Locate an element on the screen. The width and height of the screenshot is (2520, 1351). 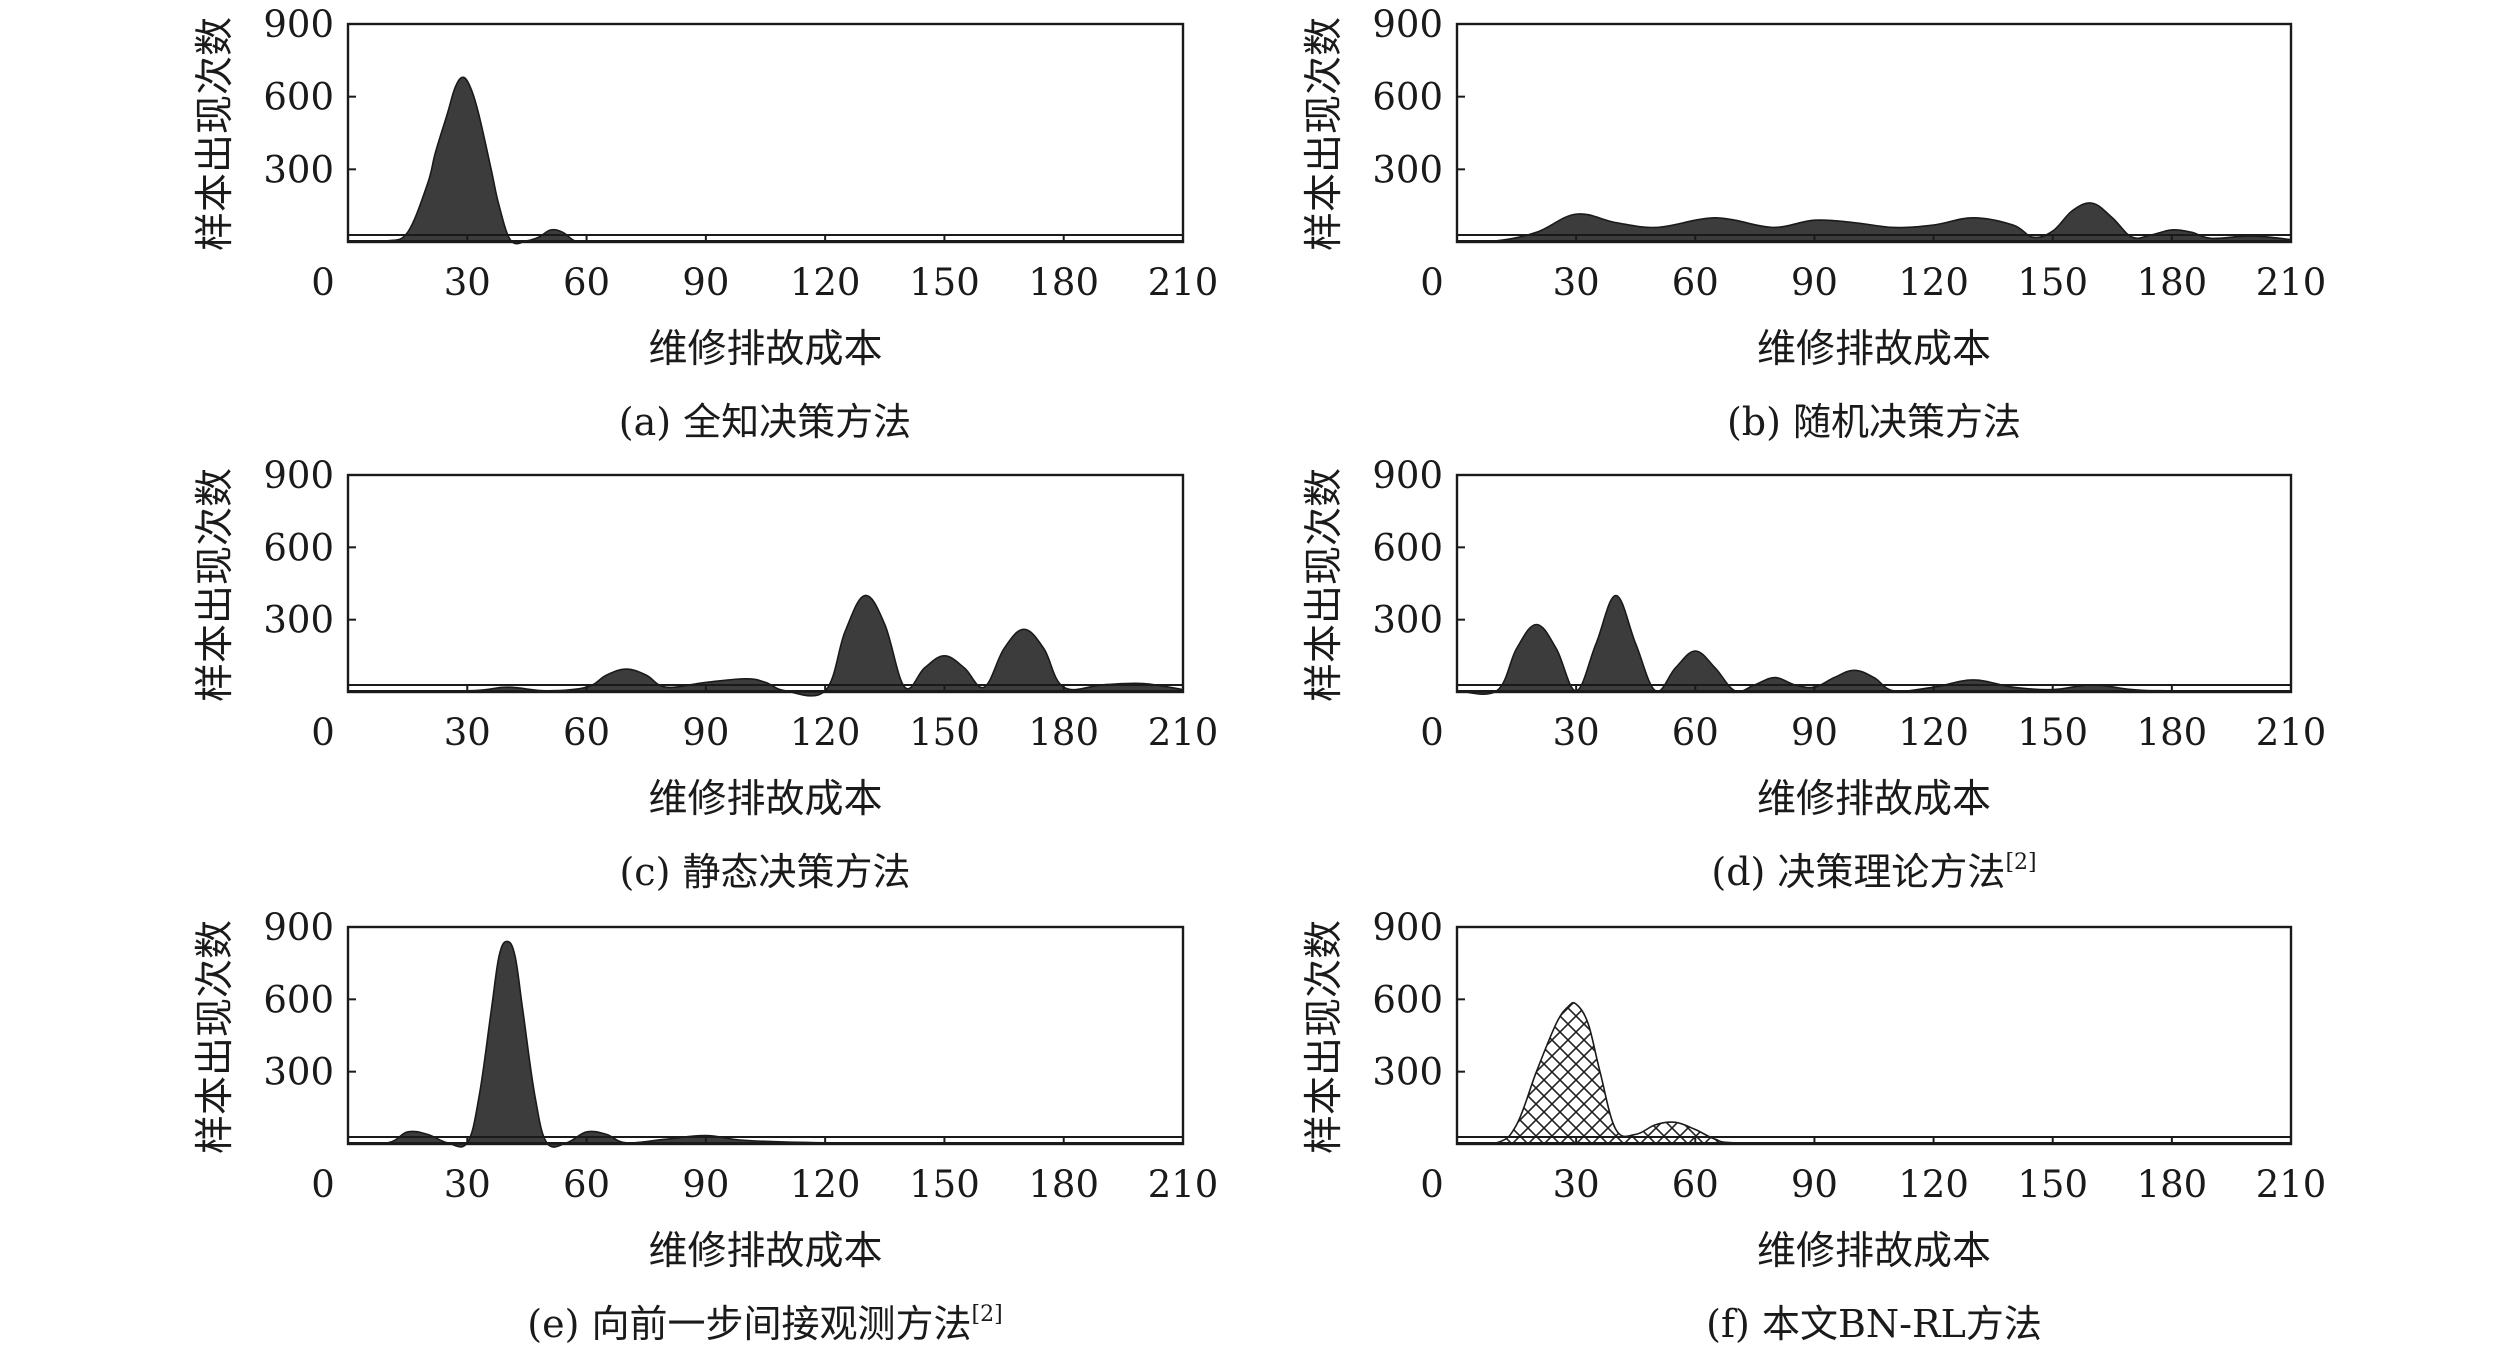
panel-caption: (e) 向前一步间接观测方法[2] is located at coordinates (764, 1324).